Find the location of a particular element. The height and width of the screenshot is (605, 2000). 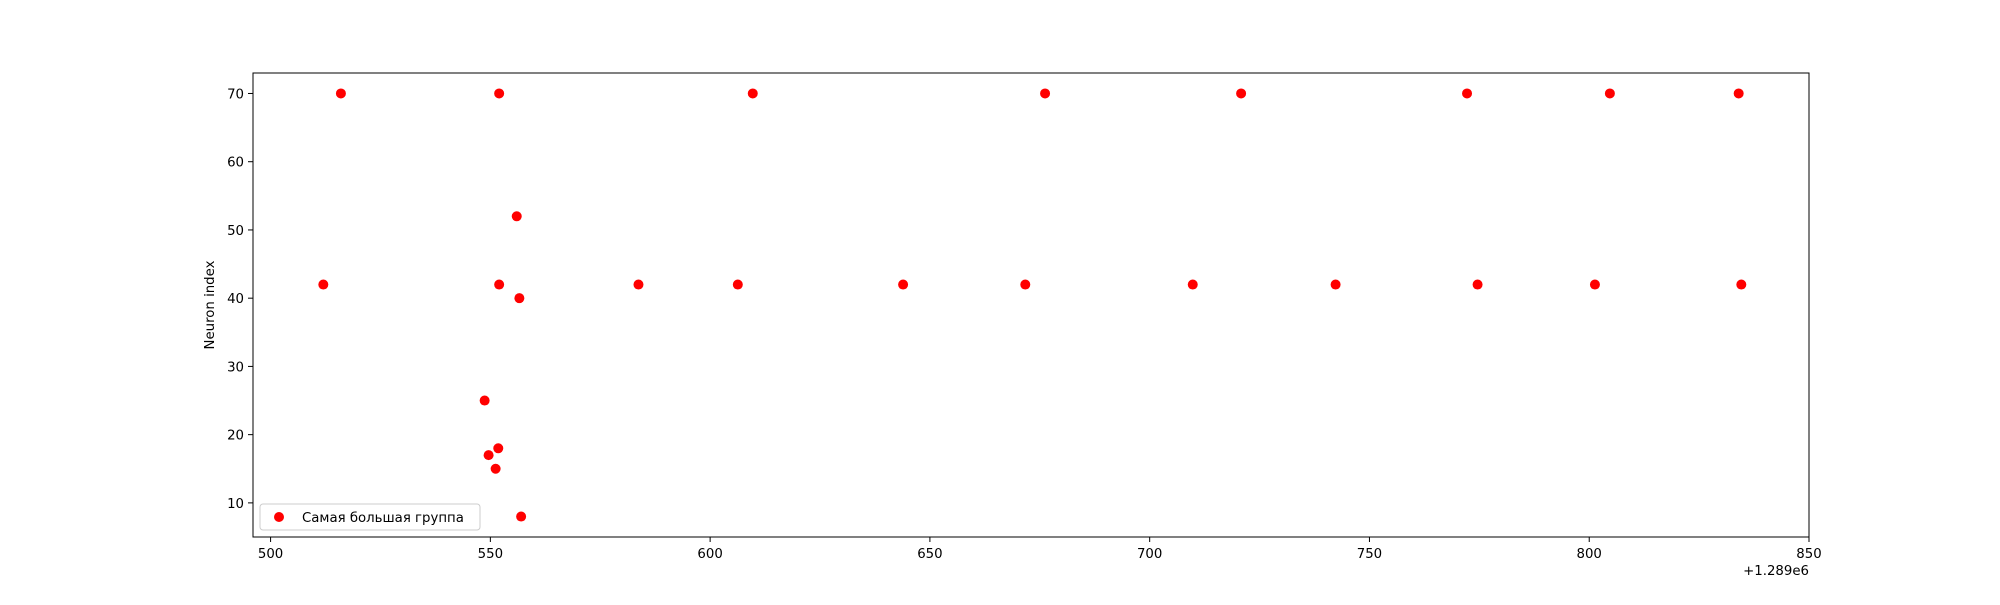

y-axis-label: Neuron index is located at coordinates (210, 304).